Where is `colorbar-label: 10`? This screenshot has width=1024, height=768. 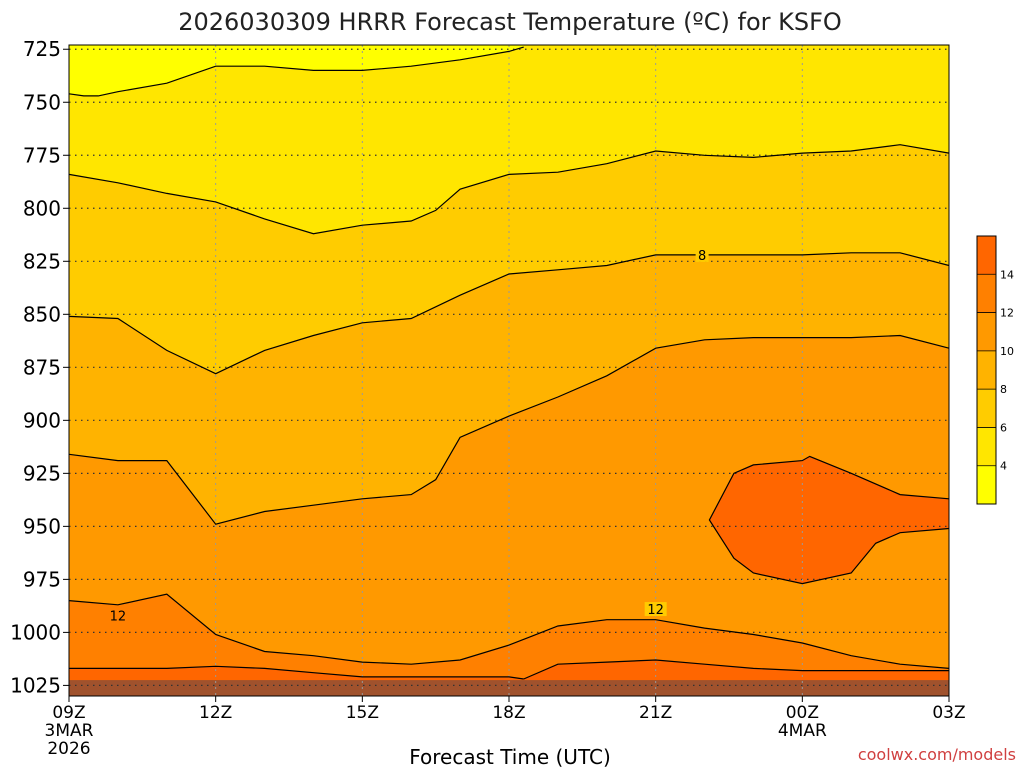 colorbar-label: 10 is located at coordinates (1007, 351).